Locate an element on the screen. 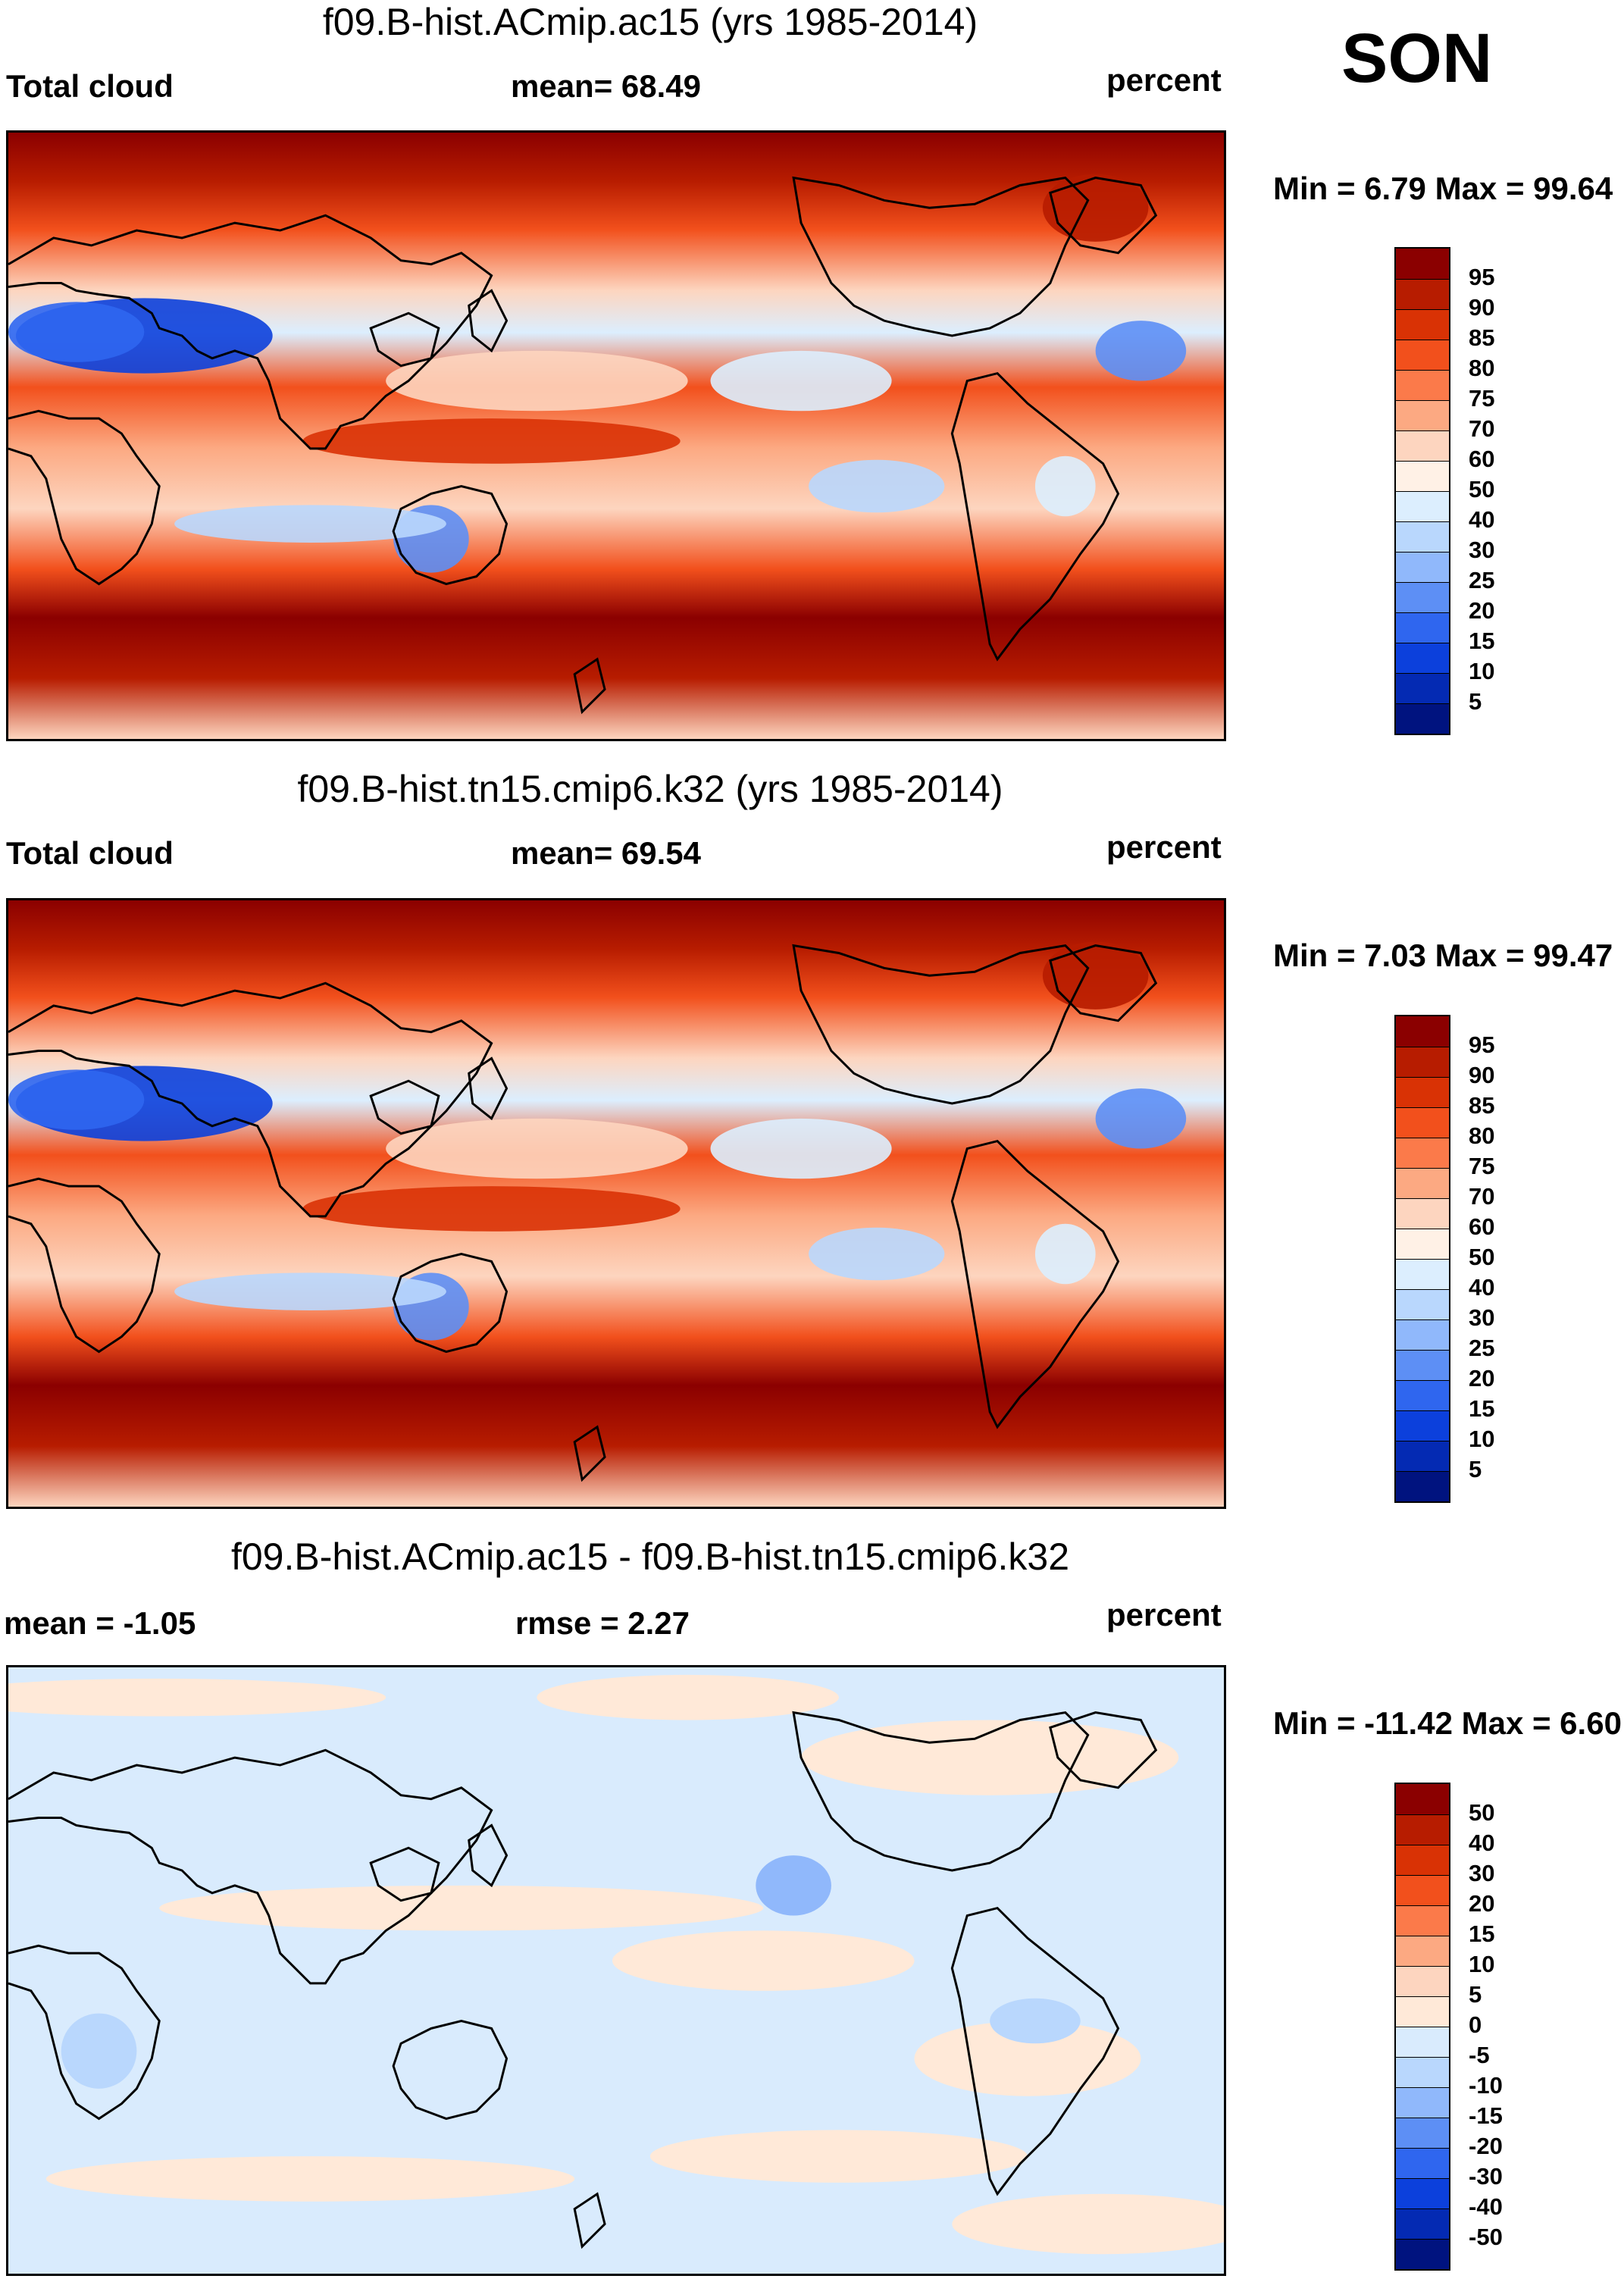 The image size is (1624, 2282). panel-1-minmax-label: Min = 6.79 Max = 99.64 is located at coordinates (1443, 188).